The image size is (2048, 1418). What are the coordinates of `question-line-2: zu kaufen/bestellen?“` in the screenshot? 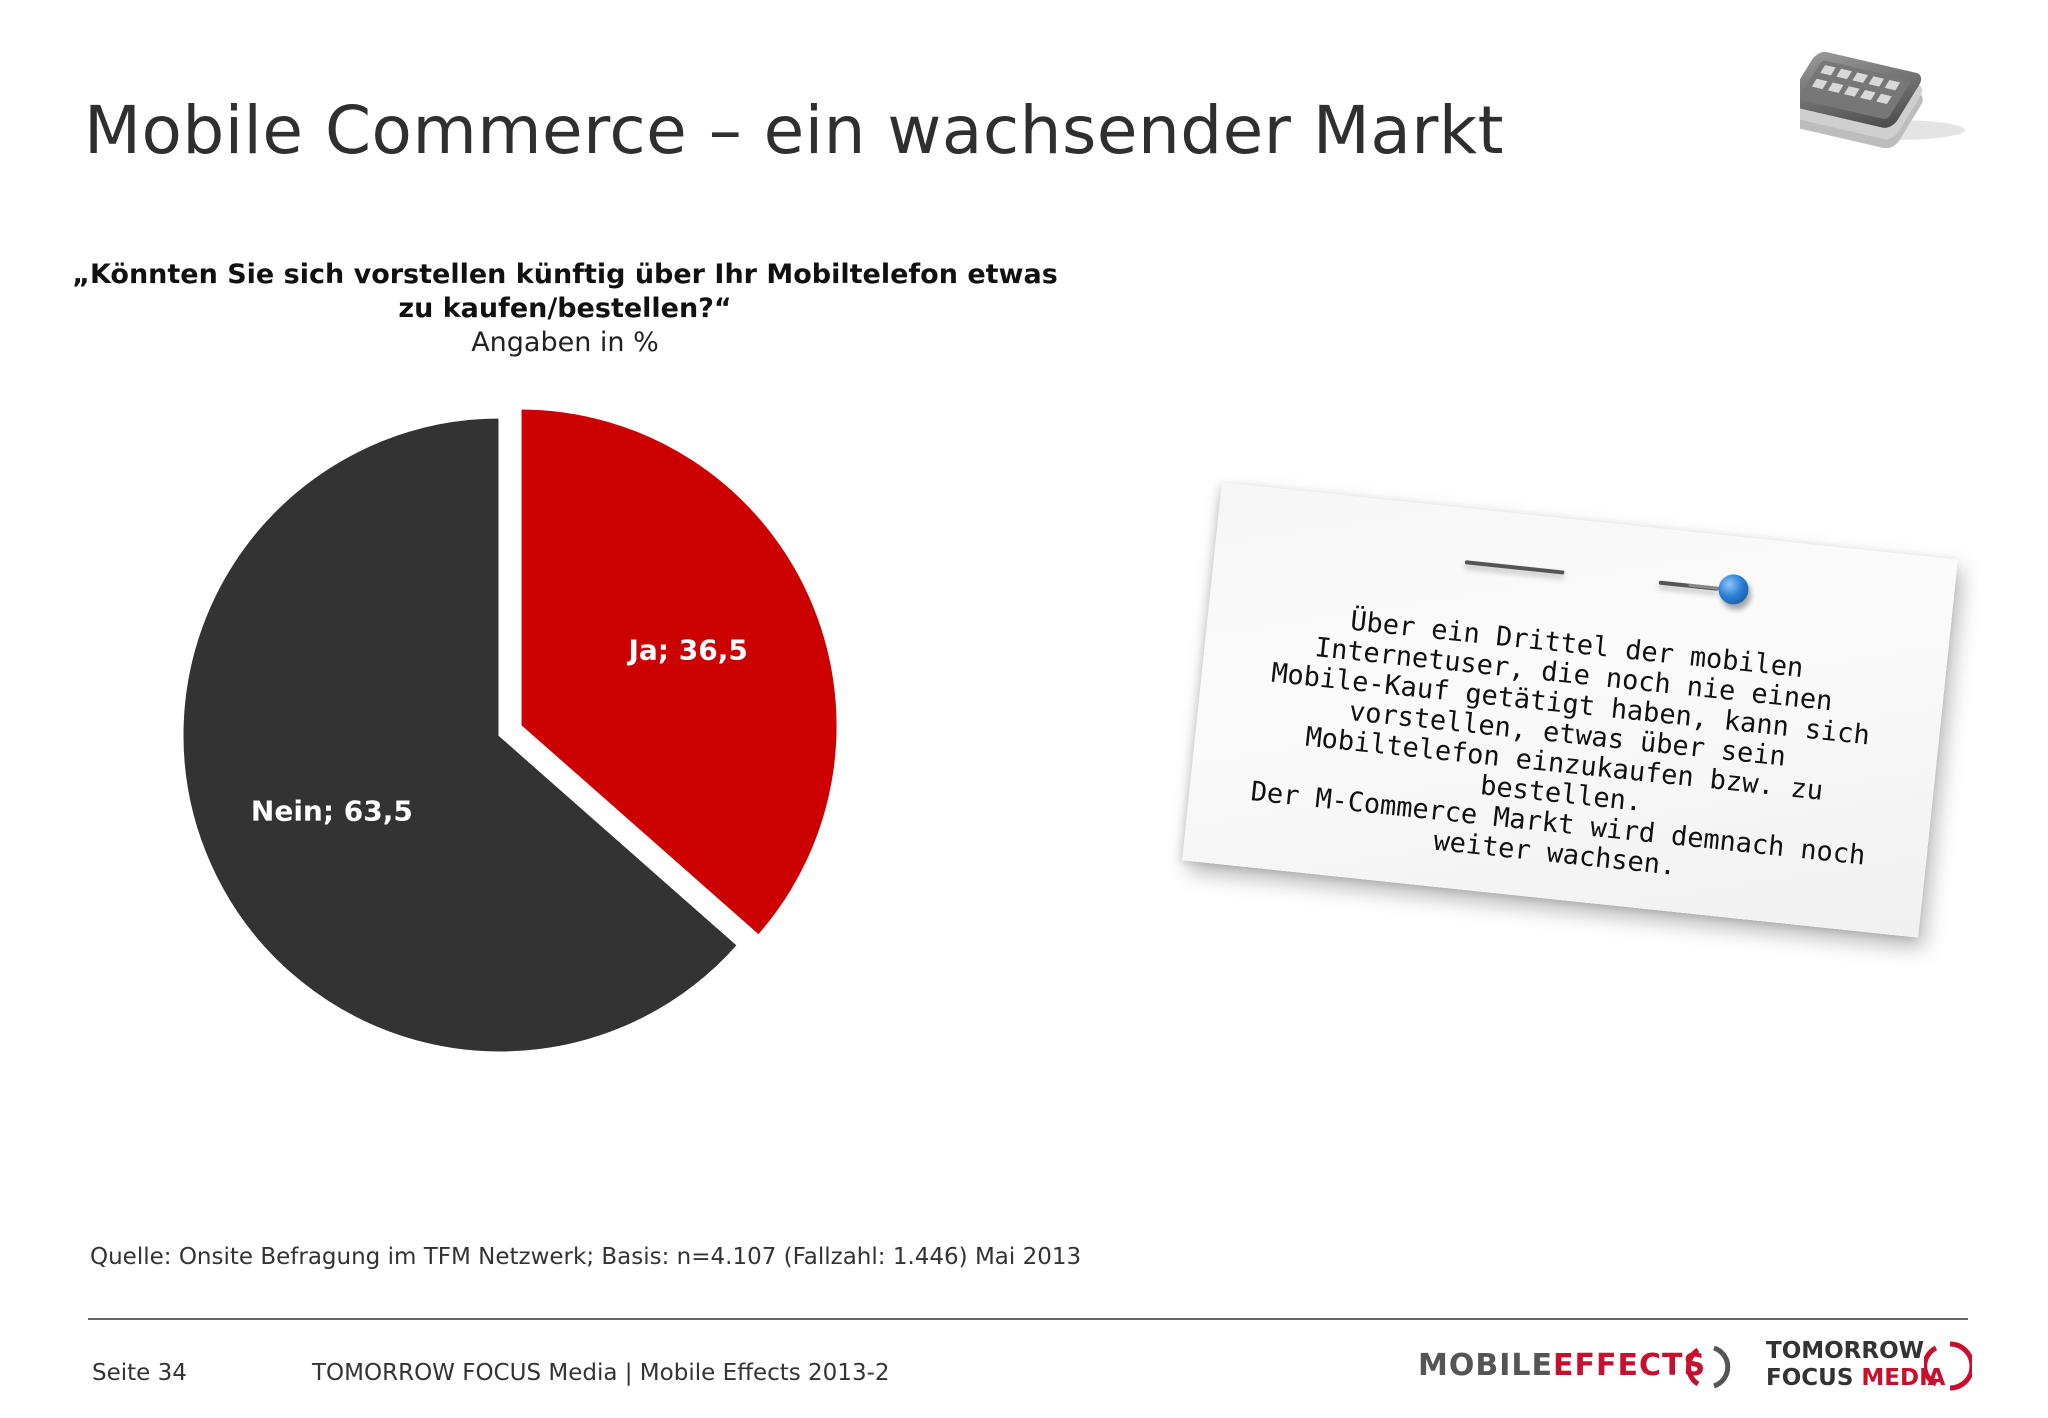 It's located at (565, 308).